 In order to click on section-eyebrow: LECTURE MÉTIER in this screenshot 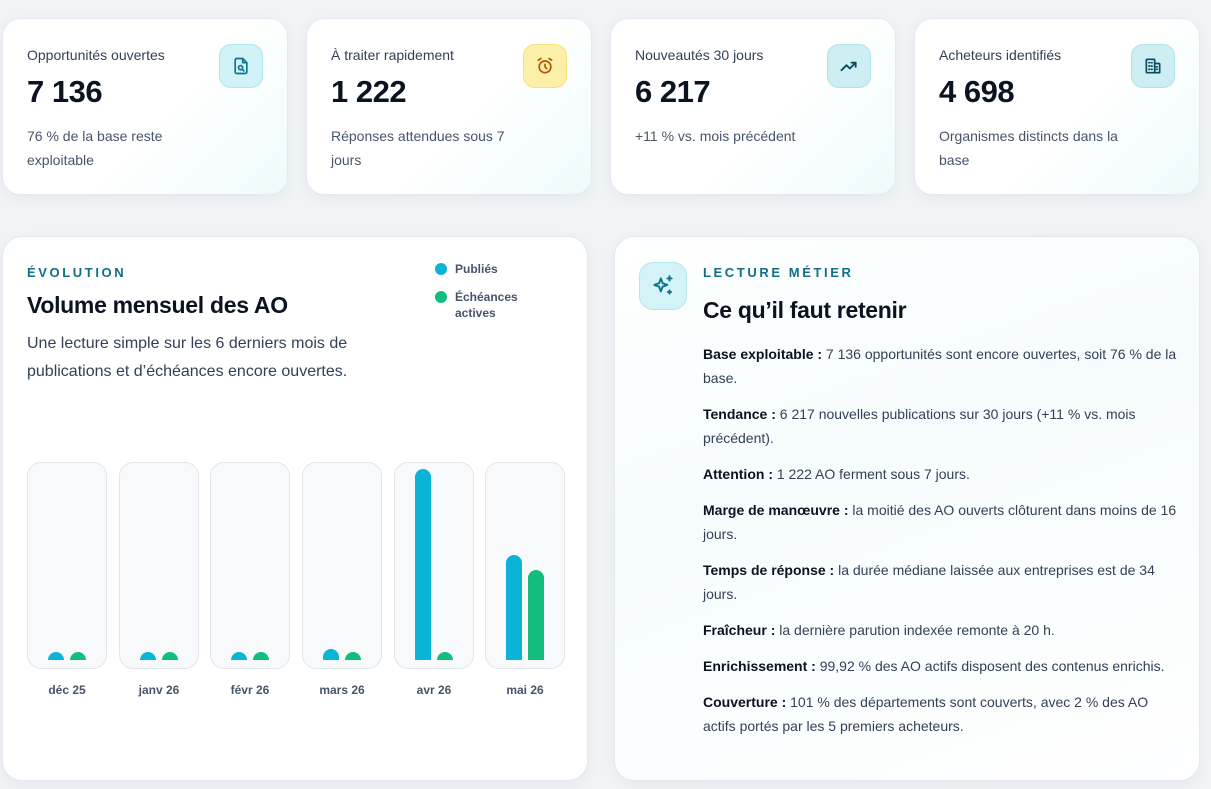, I will do `click(778, 272)`.